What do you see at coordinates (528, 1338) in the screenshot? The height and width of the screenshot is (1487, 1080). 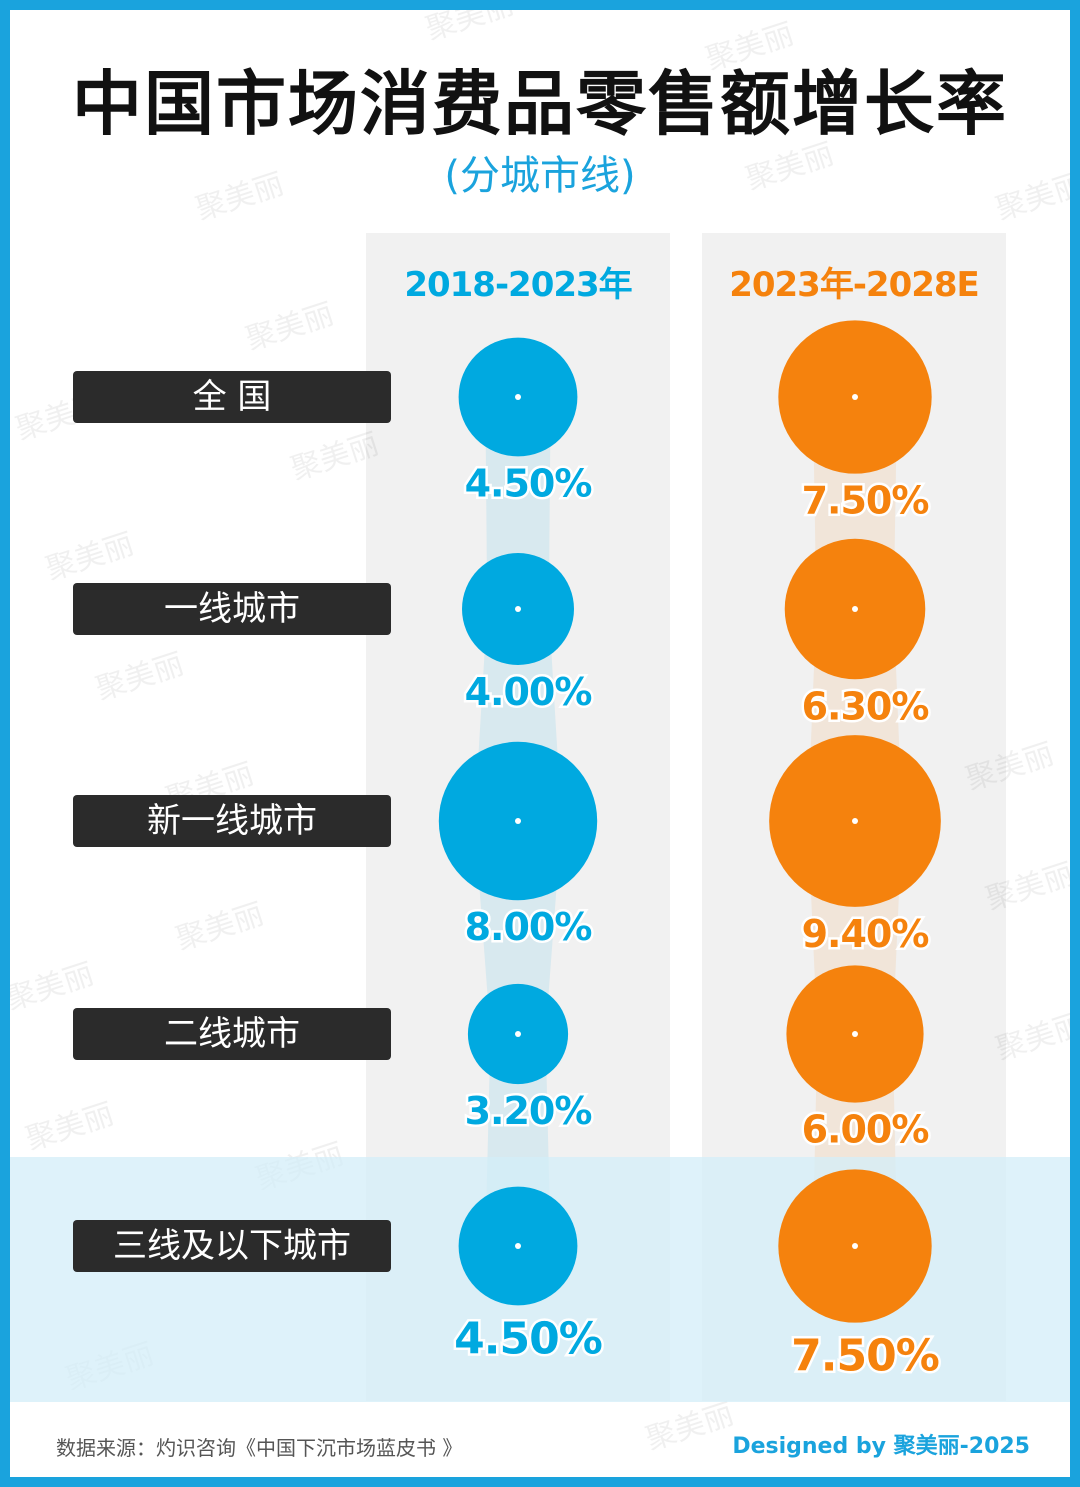 I see `value-label-series-1-row-5: 4.50%` at bounding box center [528, 1338].